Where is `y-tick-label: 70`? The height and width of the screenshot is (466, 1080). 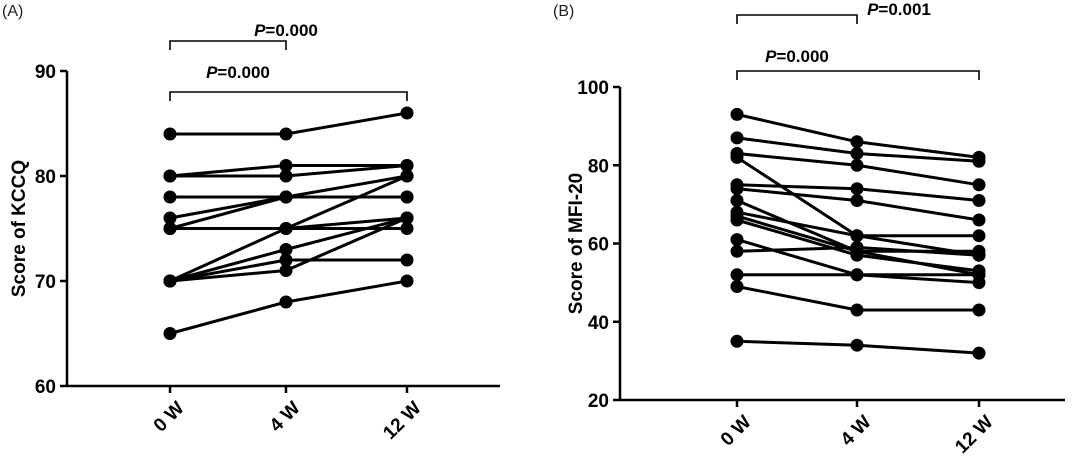 y-tick-label: 70 is located at coordinates (45, 282).